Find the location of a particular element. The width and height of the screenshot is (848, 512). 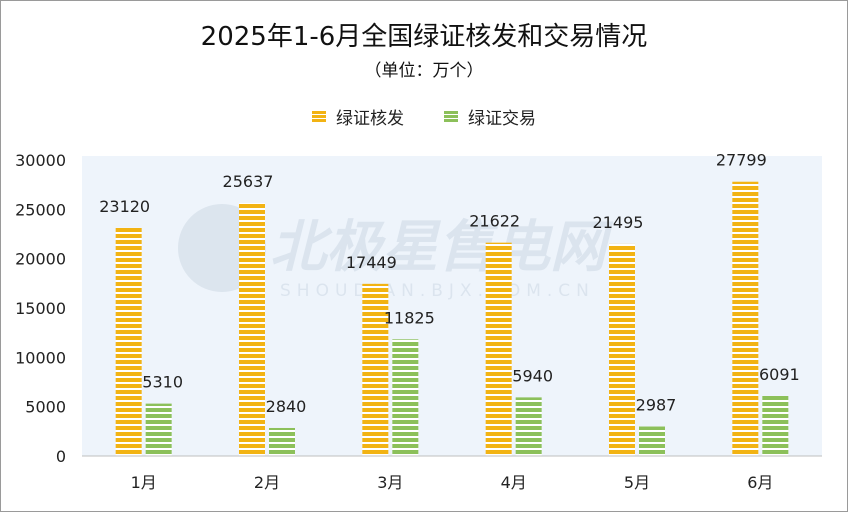

data-label-issued: 25637 is located at coordinates (248, 181).